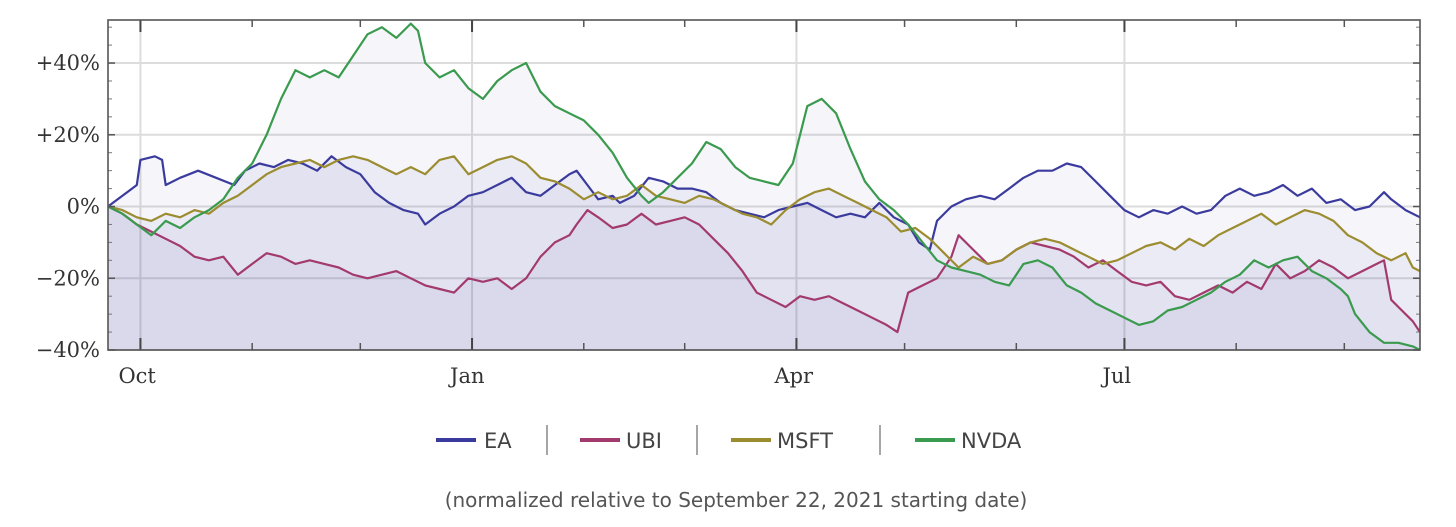  I want to click on legend-label-msft: MSFT, so click(805, 441).